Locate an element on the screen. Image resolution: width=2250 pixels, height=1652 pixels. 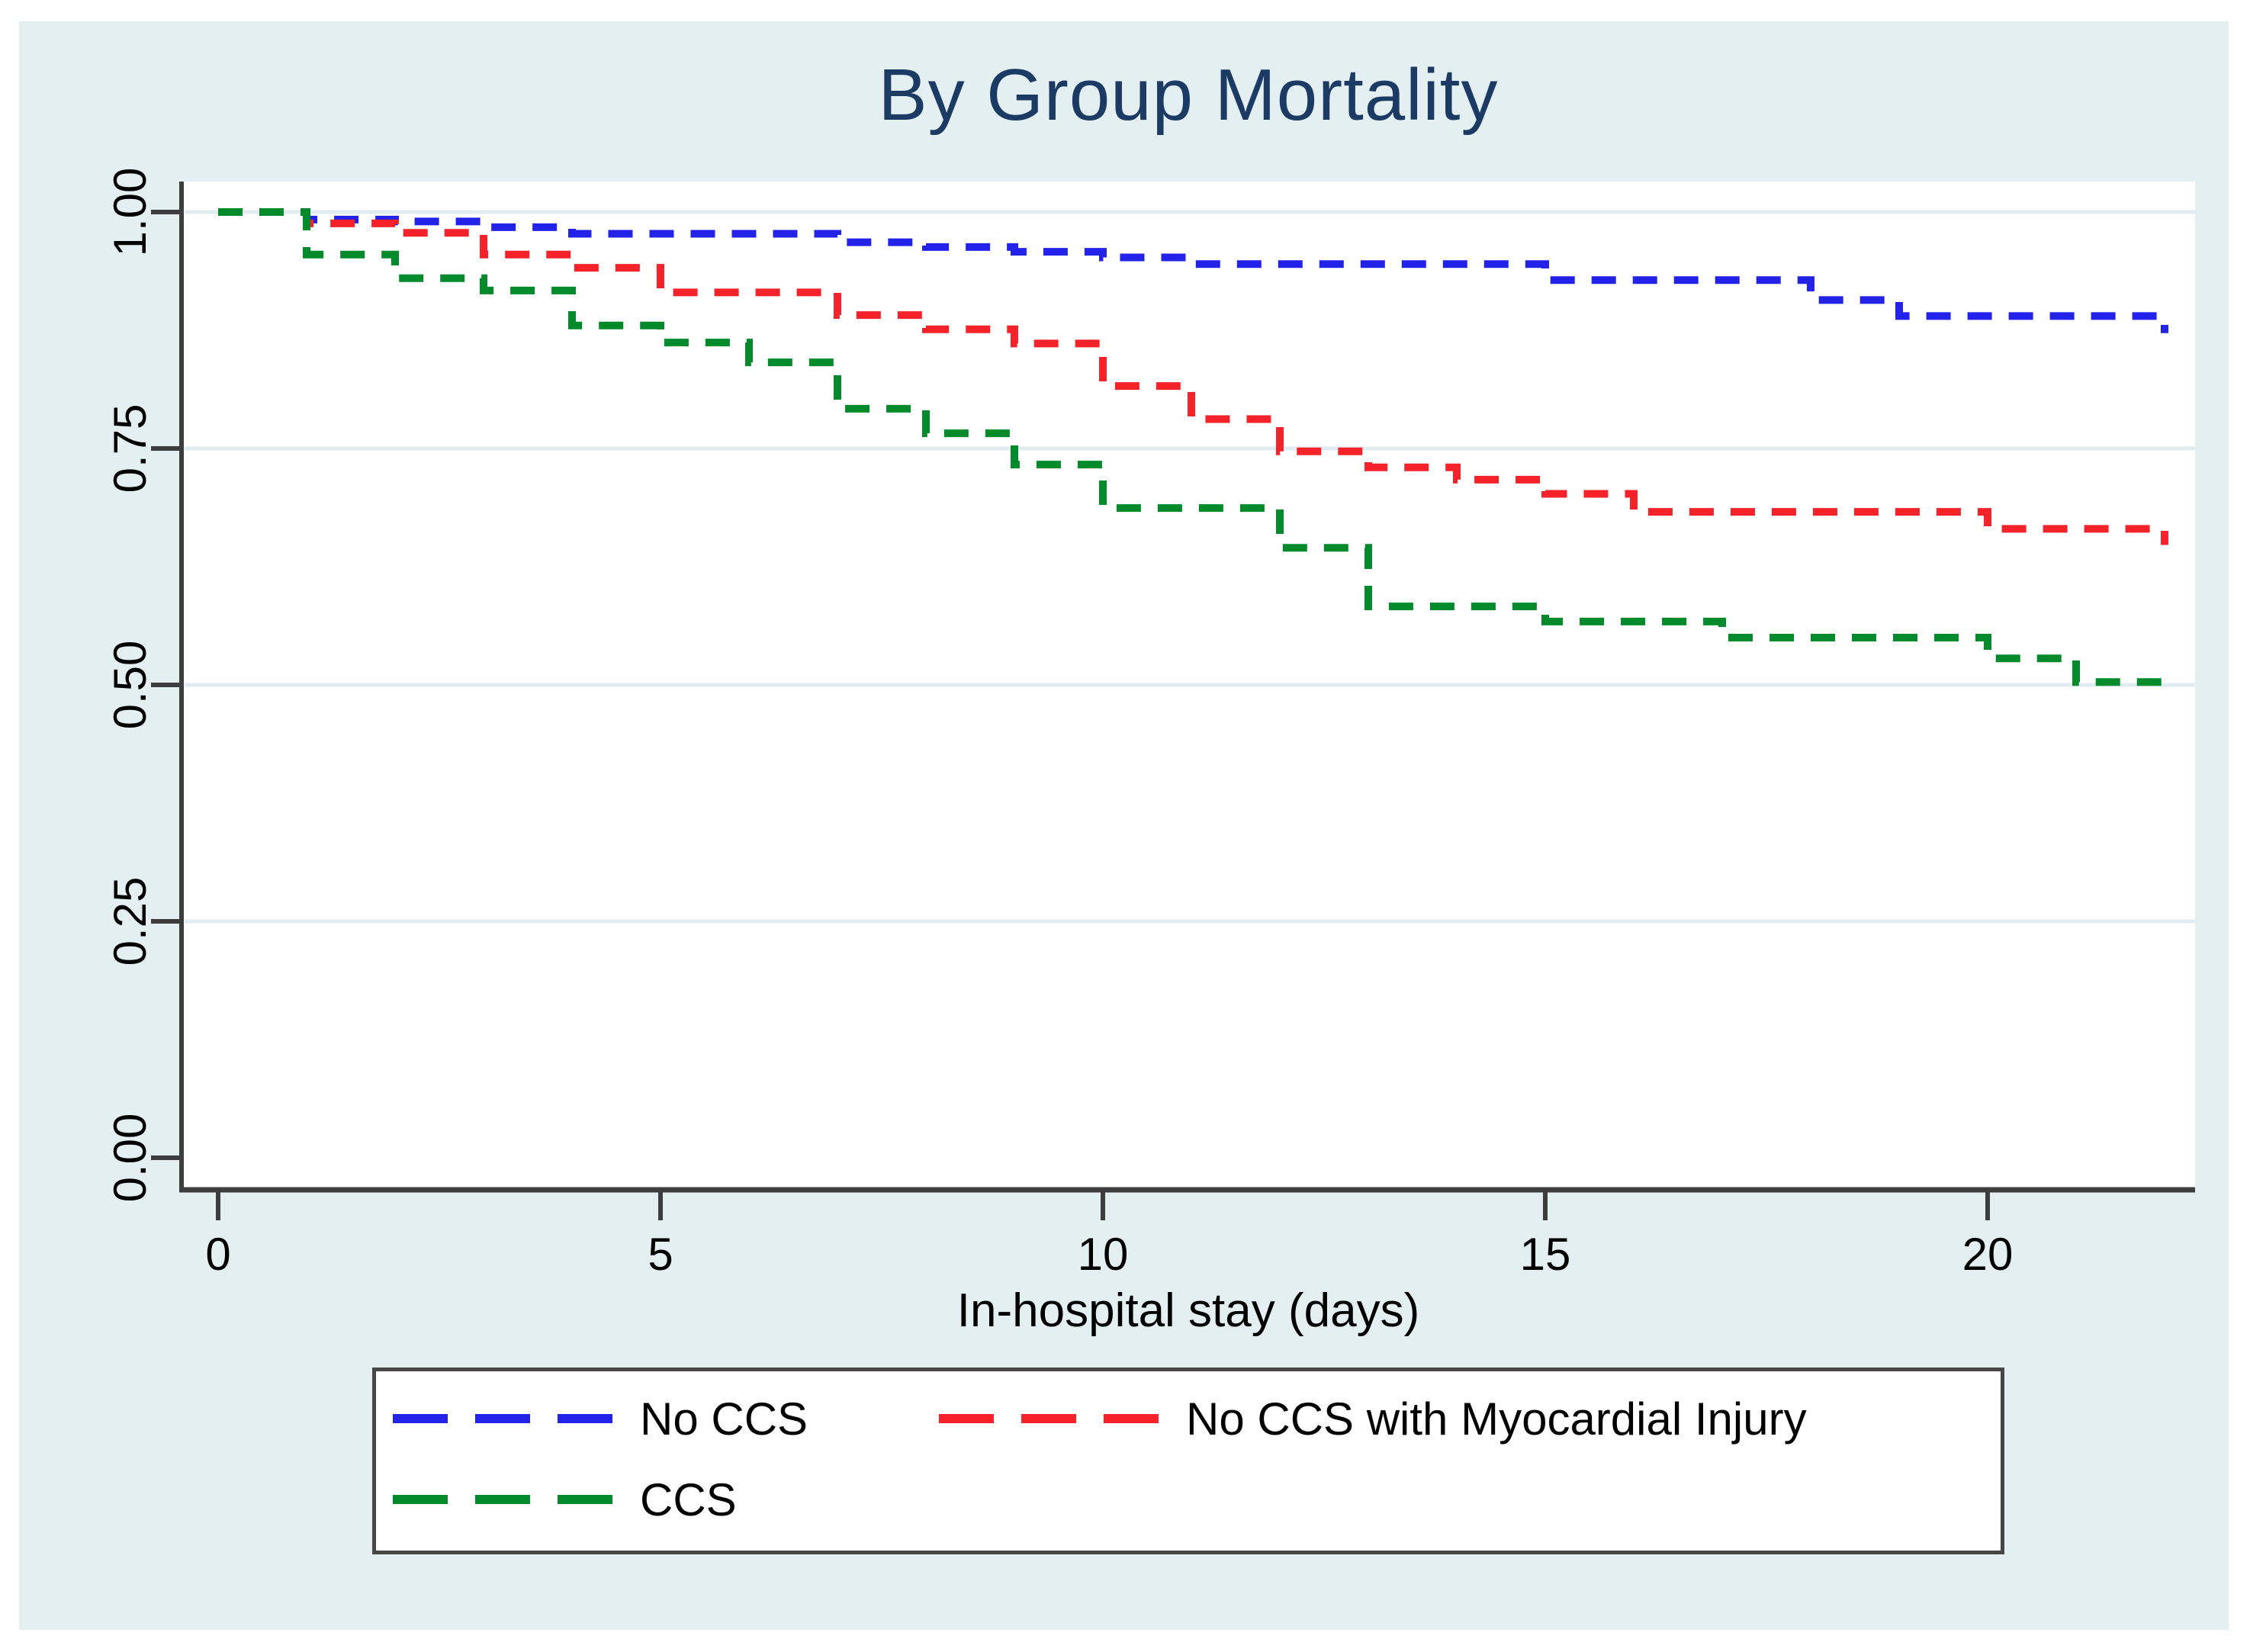
legend-row-1: No CCS No CCS with Myocardial Injury is located at coordinates (1188, 1419).